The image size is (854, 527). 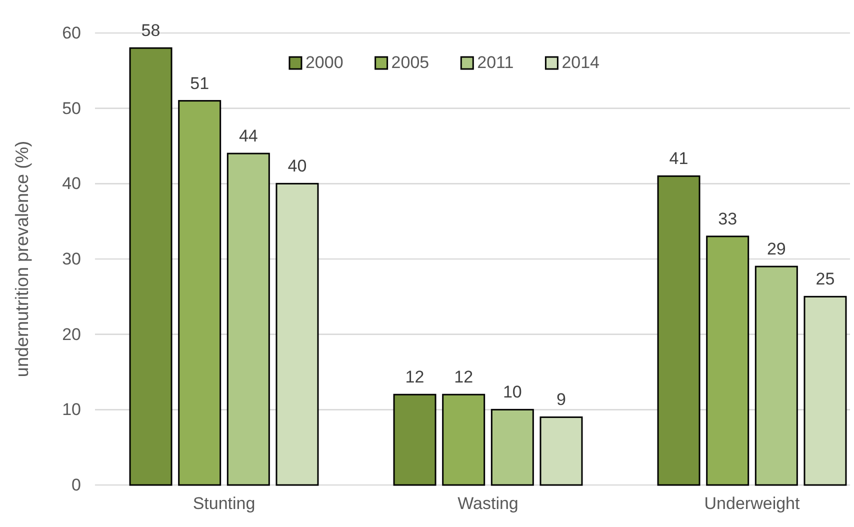 What do you see at coordinates (22, 259) in the screenshot?
I see `y-axis-title: undernutrition prevalence (%)` at bounding box center [22, 259].